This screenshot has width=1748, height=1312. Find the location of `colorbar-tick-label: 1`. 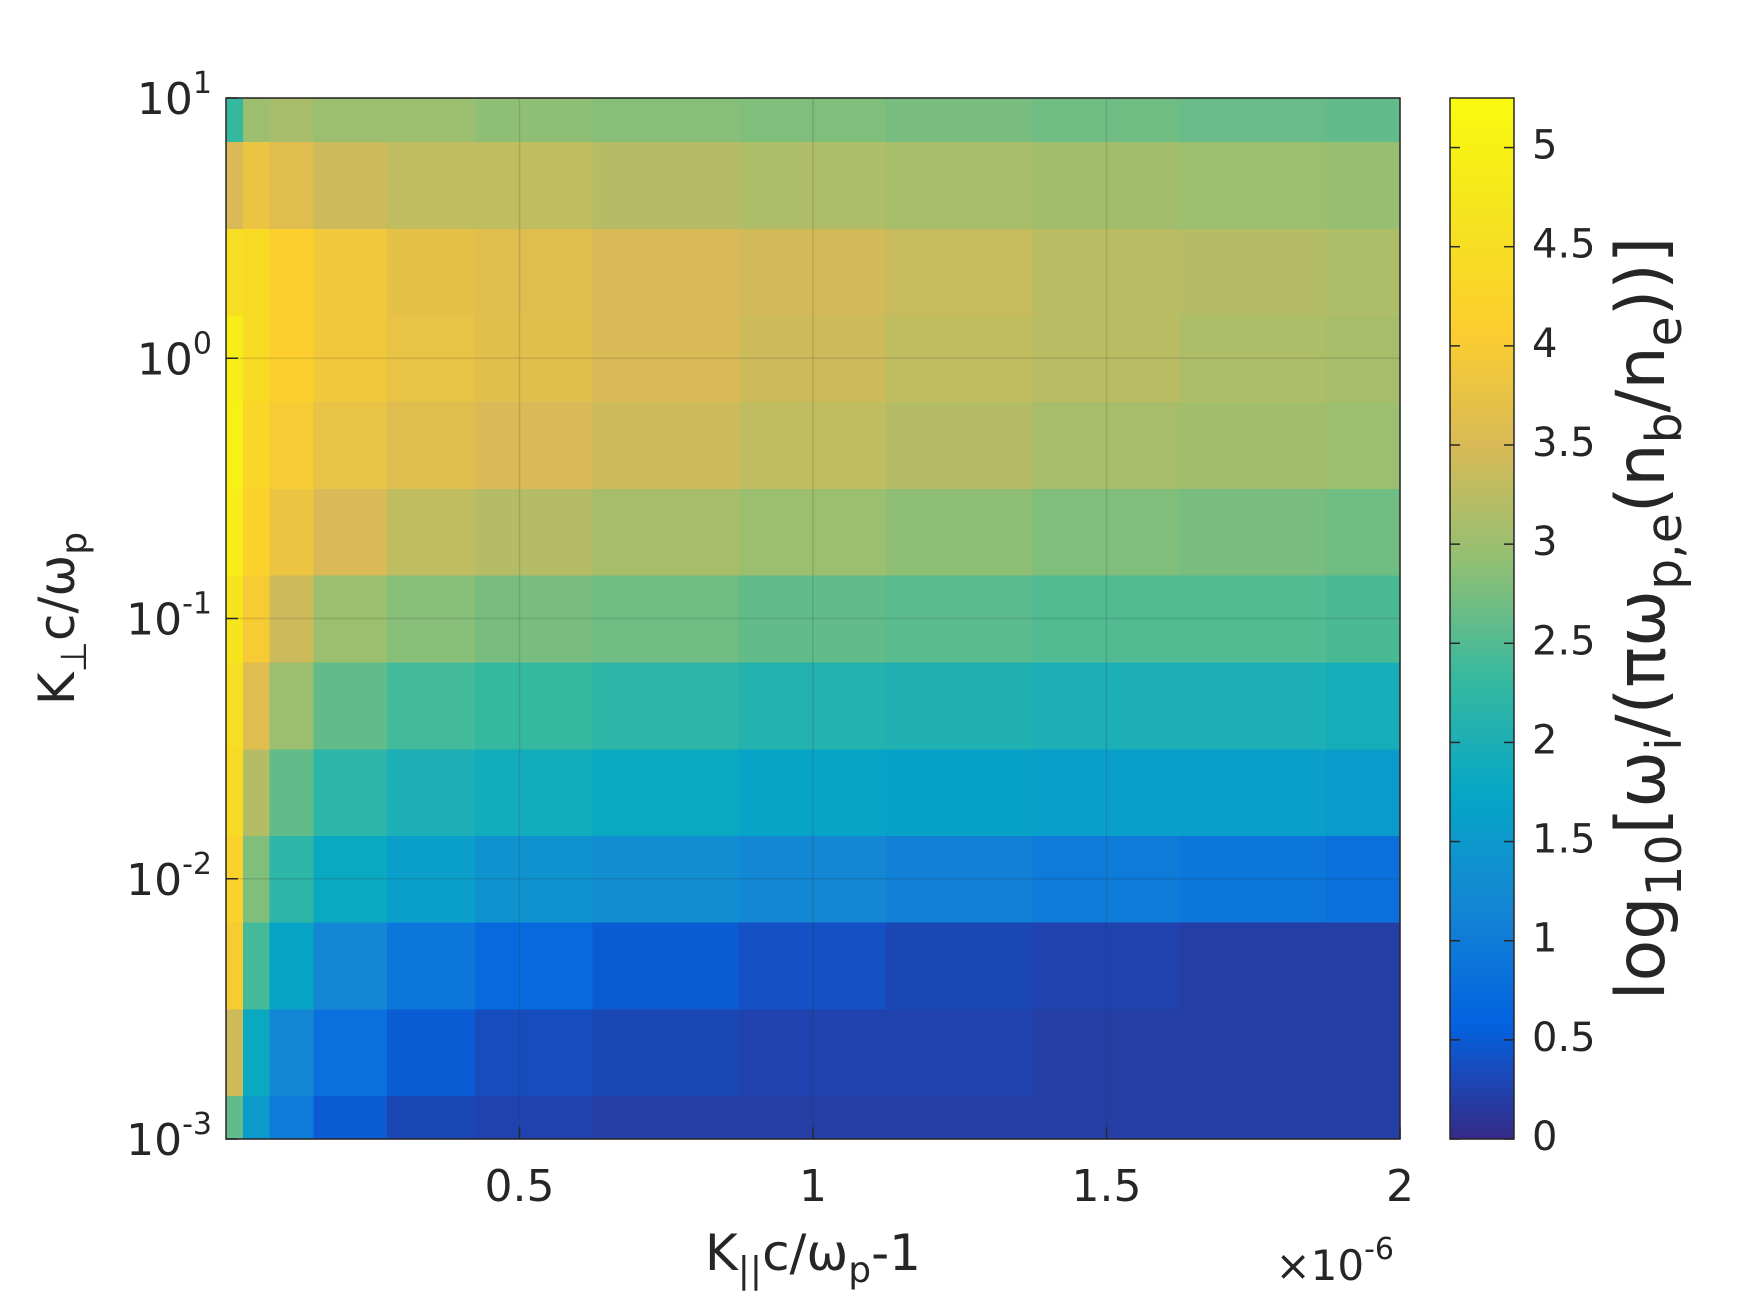

colorbar-tick-label: 1 is located at coordinates (1544, 939).